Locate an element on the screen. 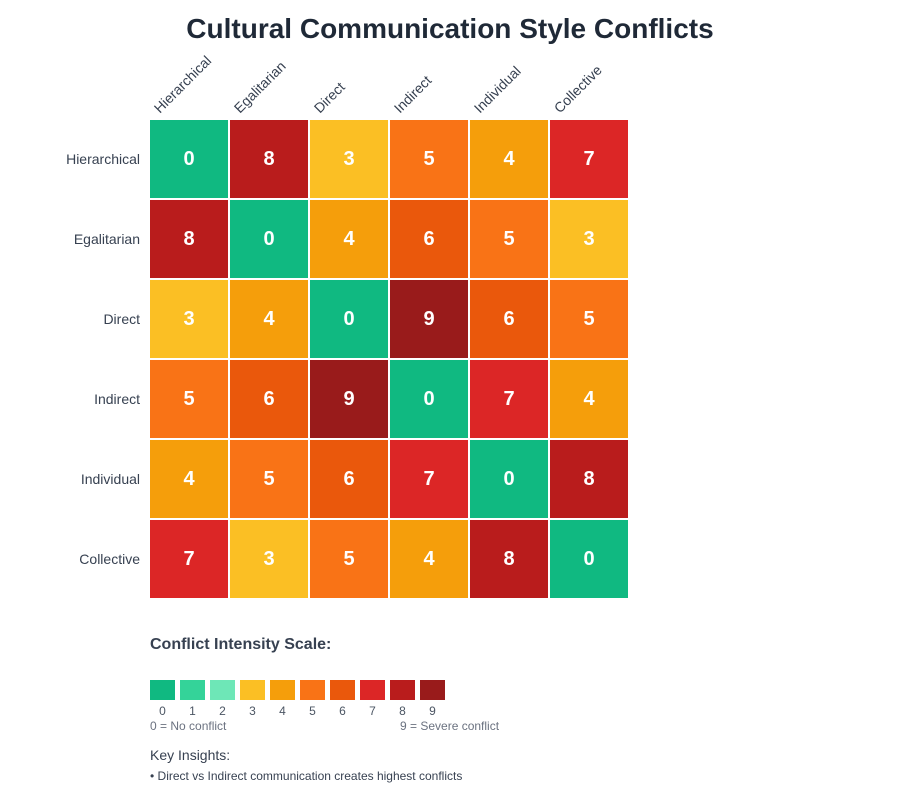 This screenshot has width=900, height=800. column-label: Egalitarian is located at coordinates (259, 86).